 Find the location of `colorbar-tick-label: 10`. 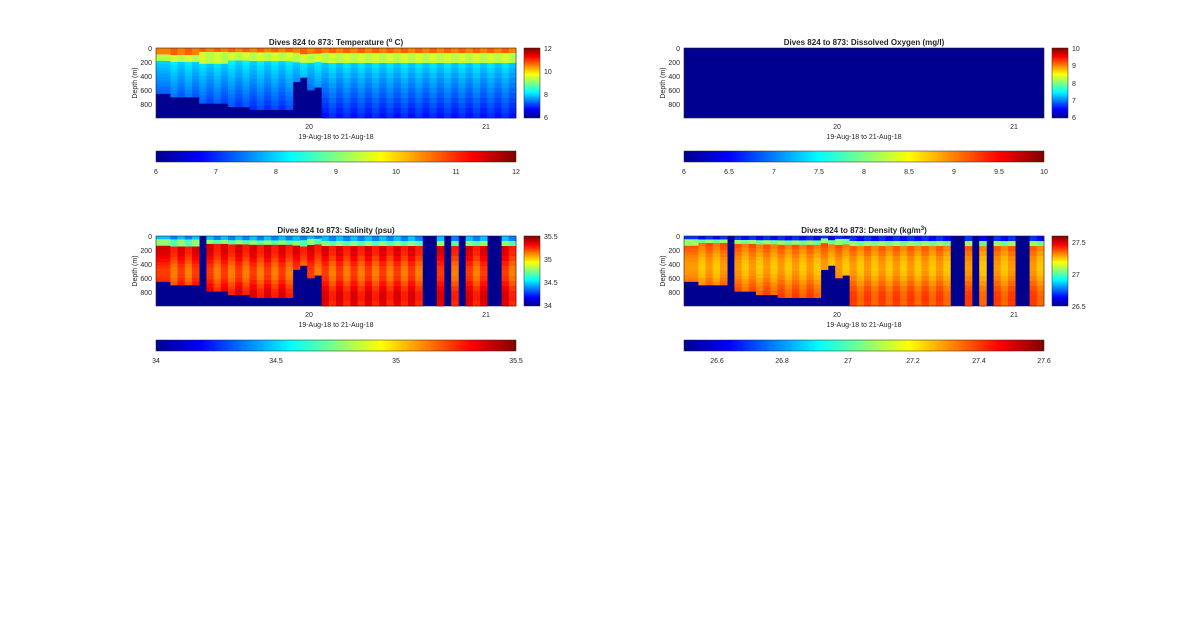

colorbar-tick-label: 10 is located at coordinates (396, 172).